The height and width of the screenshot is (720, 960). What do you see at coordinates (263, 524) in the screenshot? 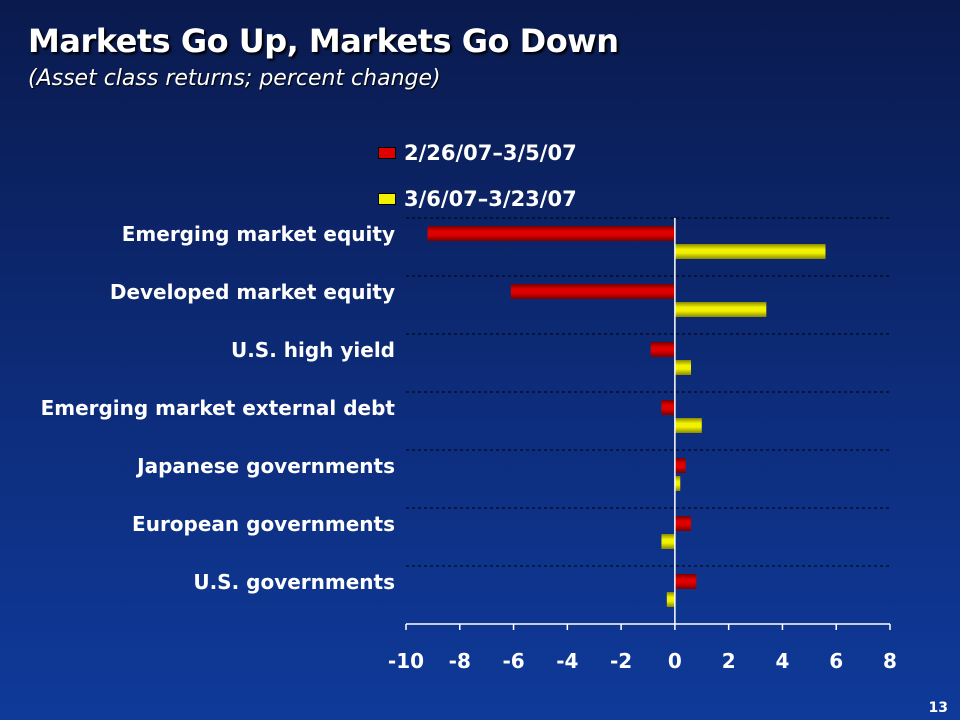
I see `category-label: European governments` at bounding box center [263, 524].